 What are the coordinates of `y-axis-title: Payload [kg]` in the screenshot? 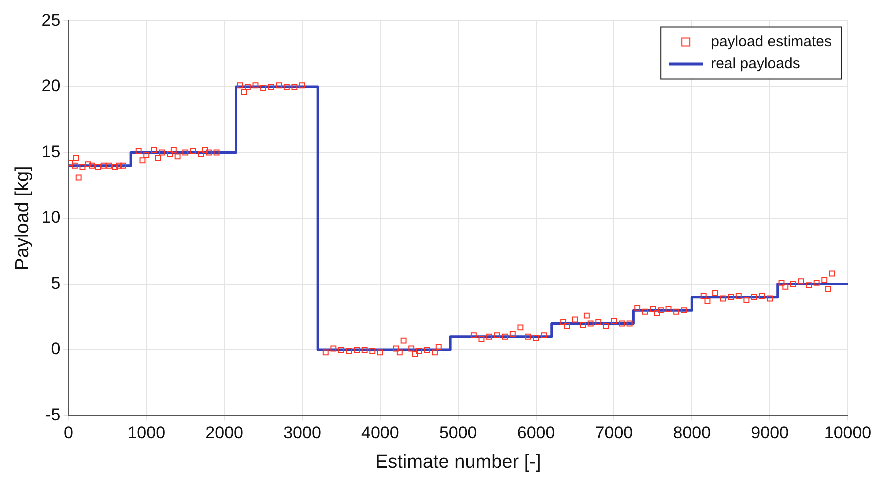 It's located at (23, 218).